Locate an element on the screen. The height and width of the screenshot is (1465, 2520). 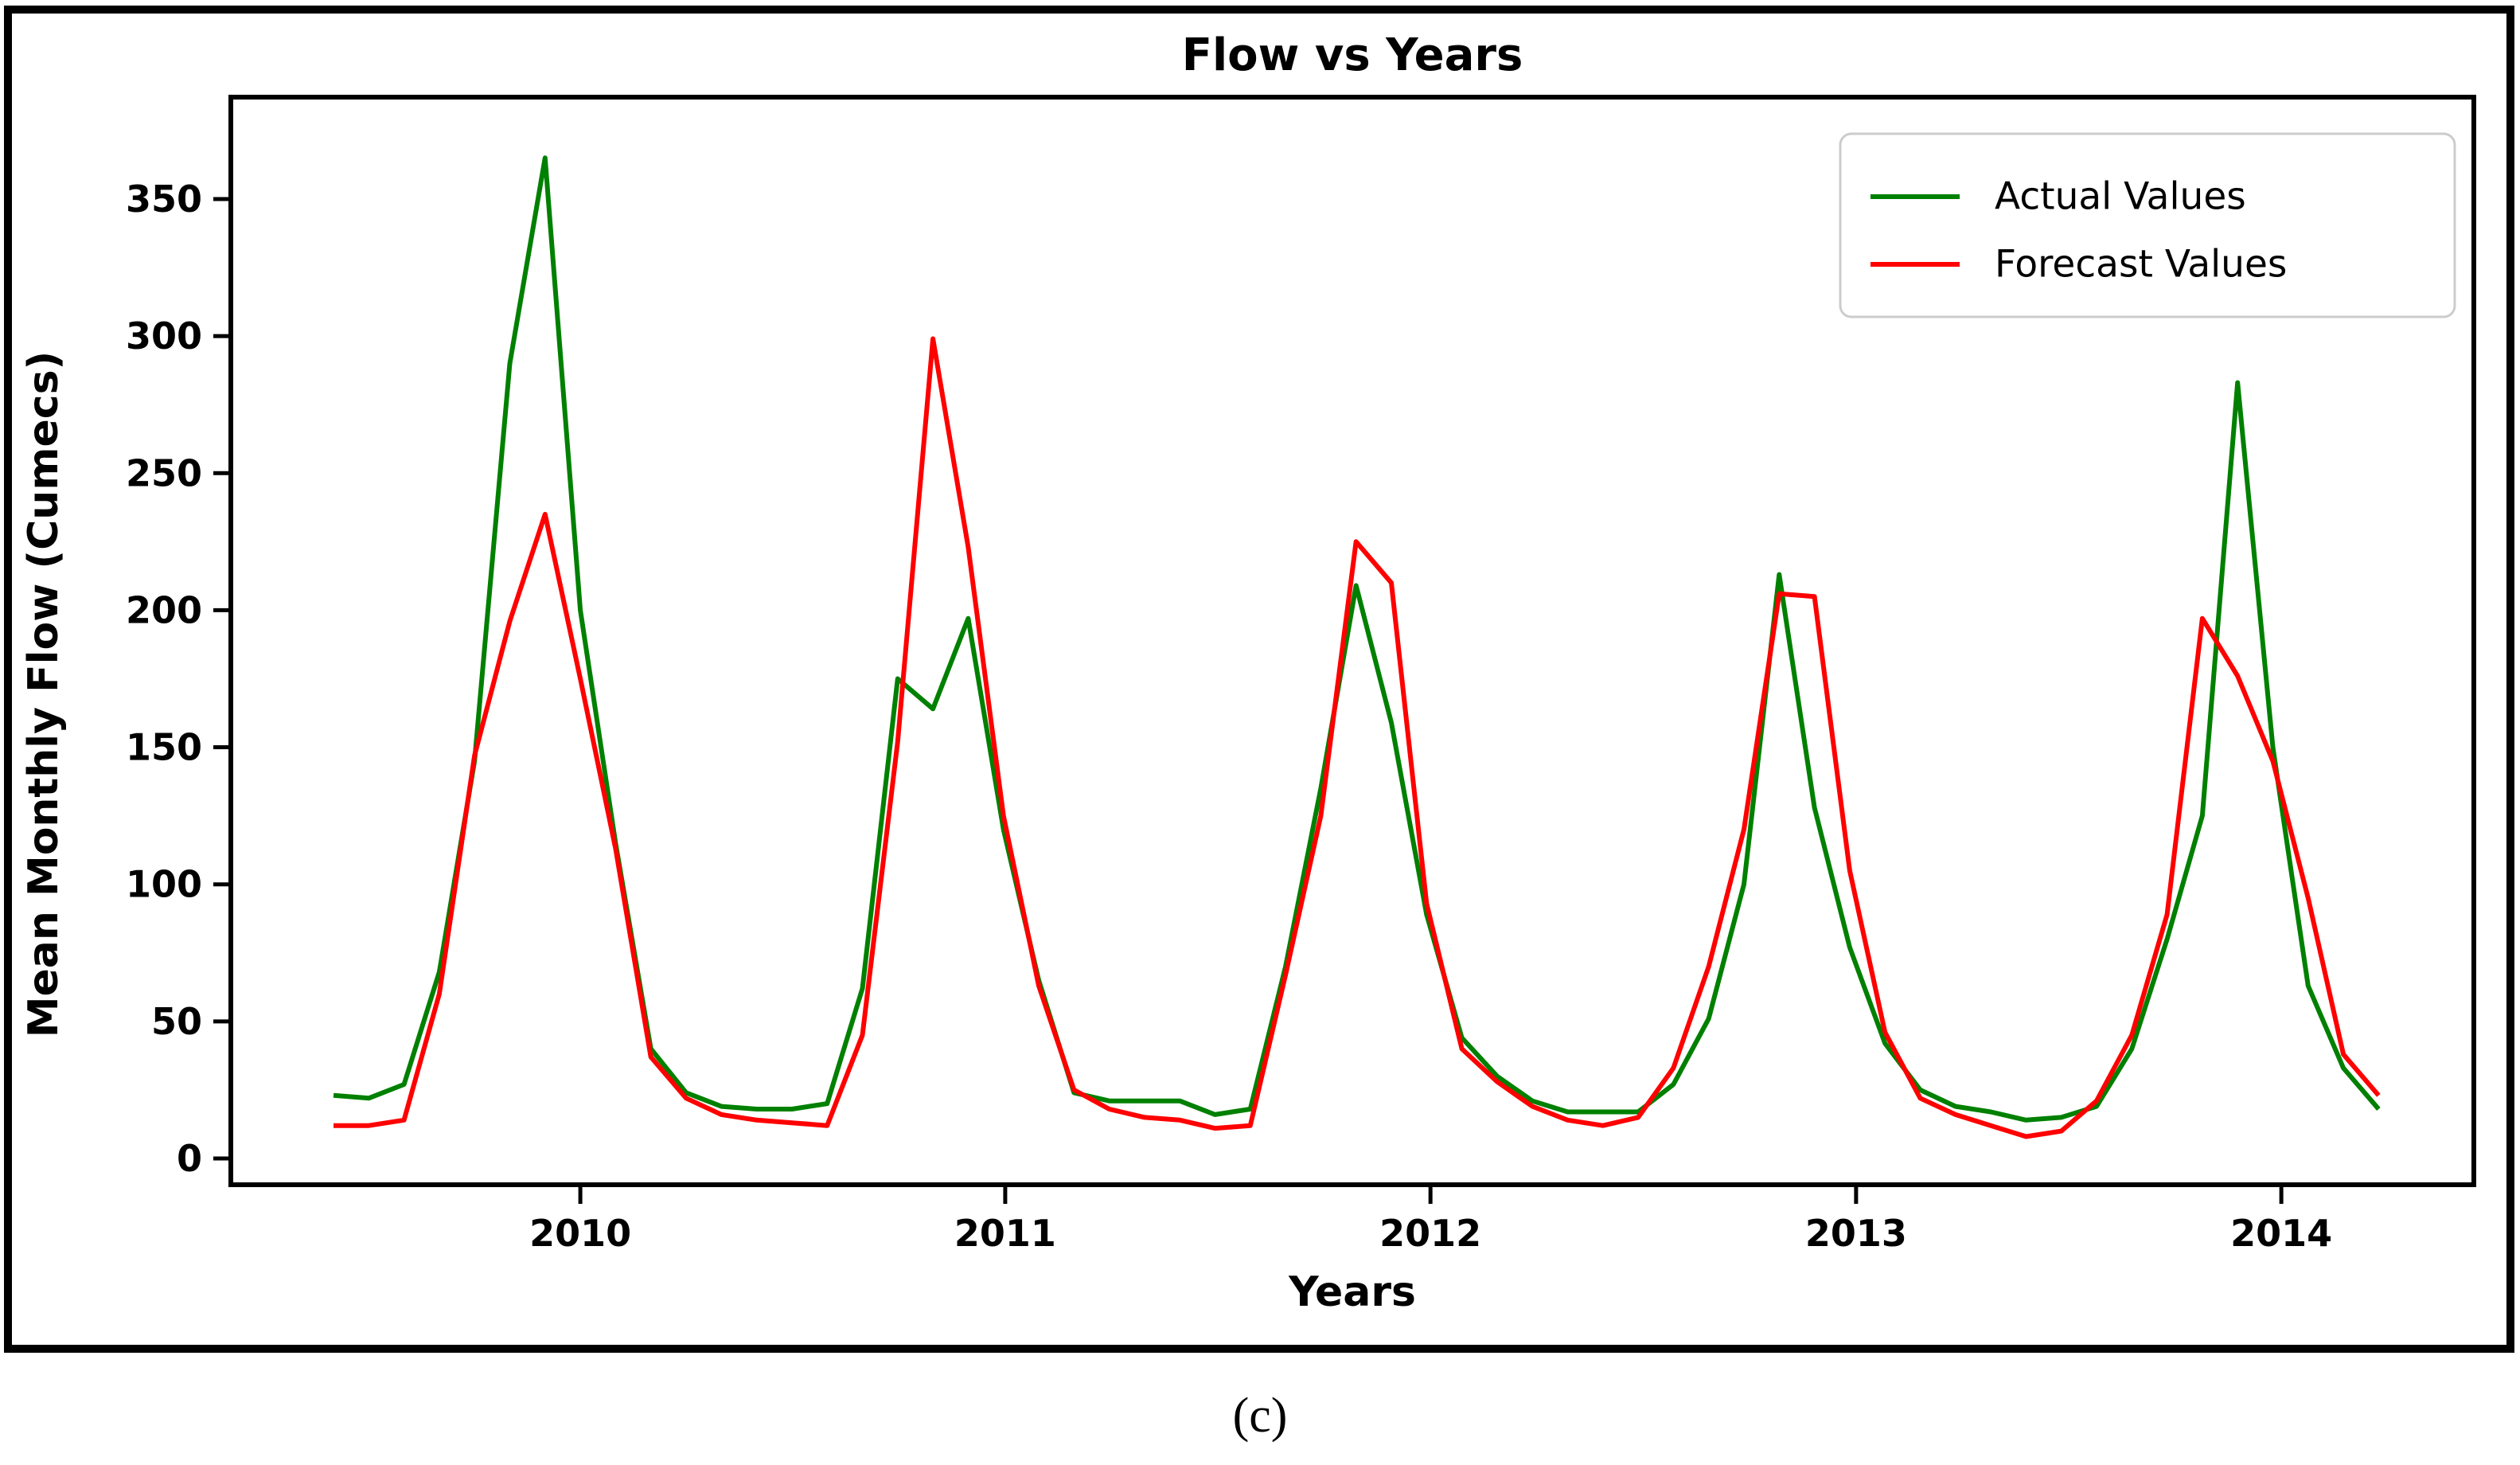
y-tick-label-1: 50 is located at coordinates (176, 1021).